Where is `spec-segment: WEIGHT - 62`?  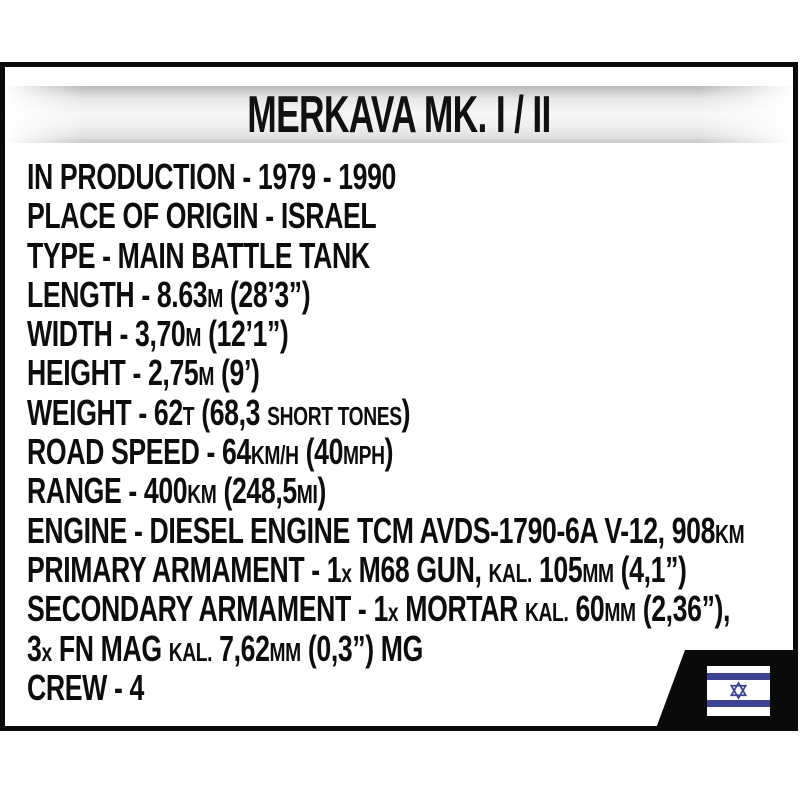 spec-segment: WEIGHT - 62 is located at coordinates (105, 412).